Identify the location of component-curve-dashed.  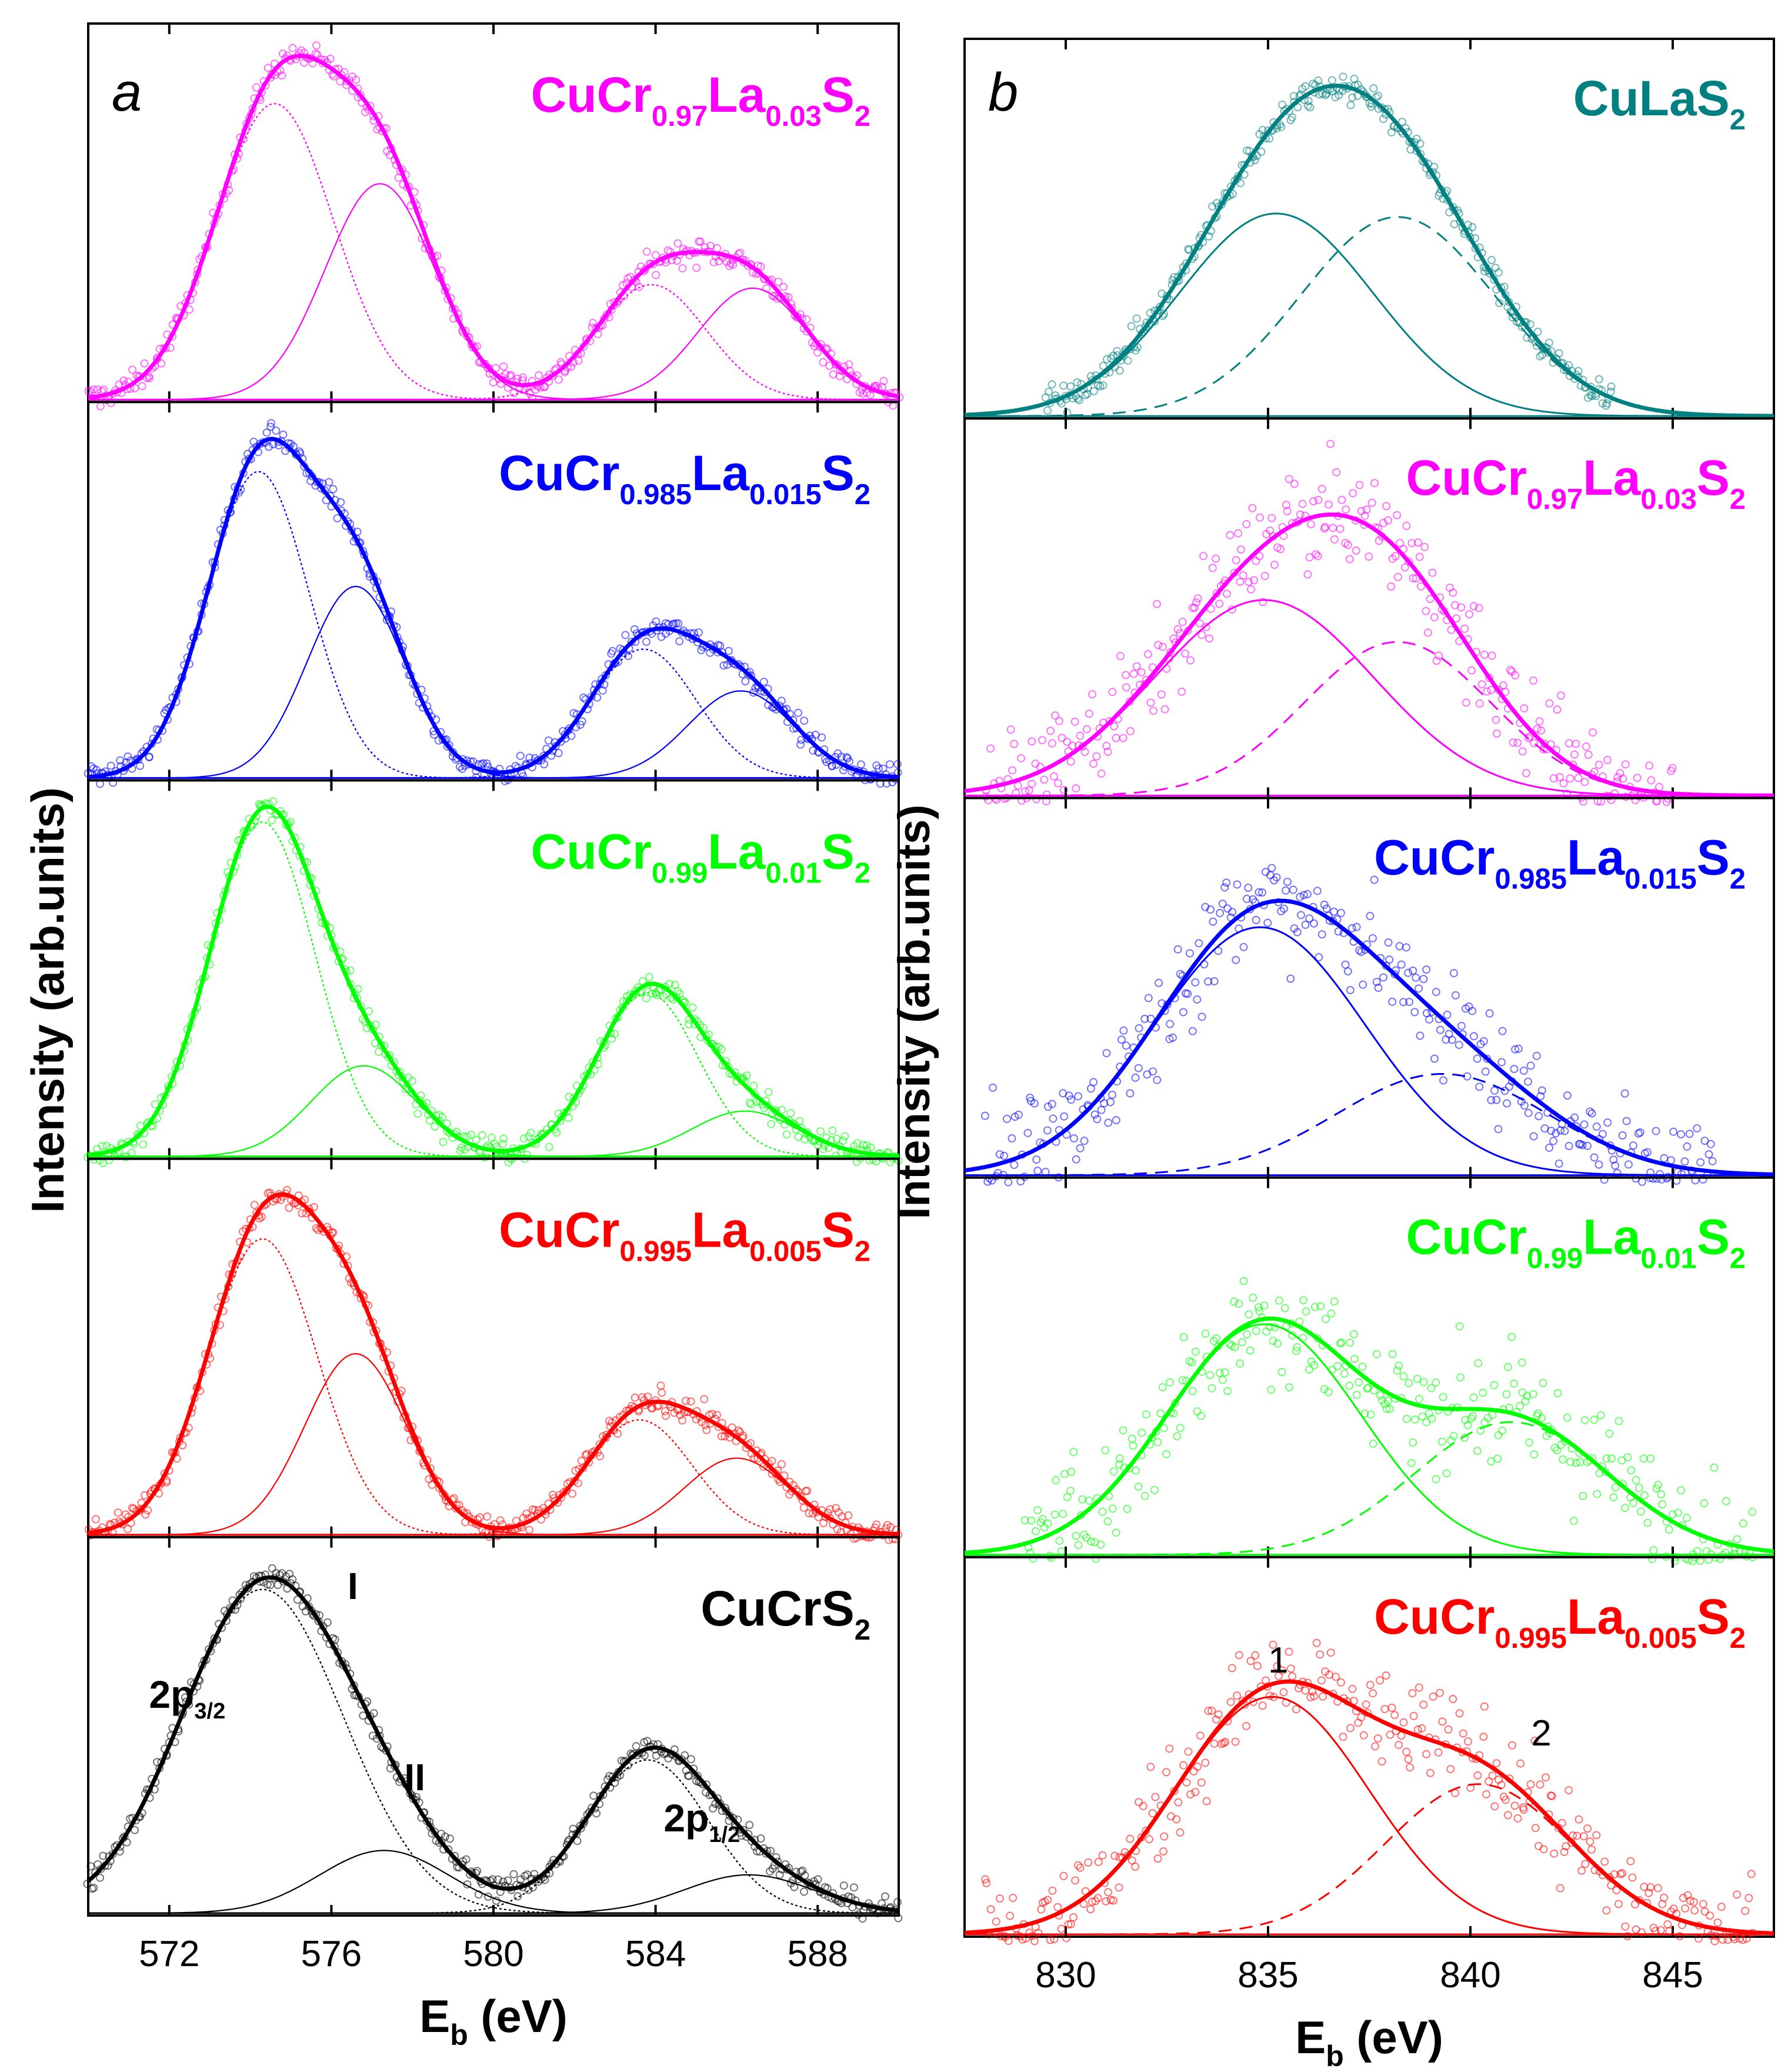
(493, 252).